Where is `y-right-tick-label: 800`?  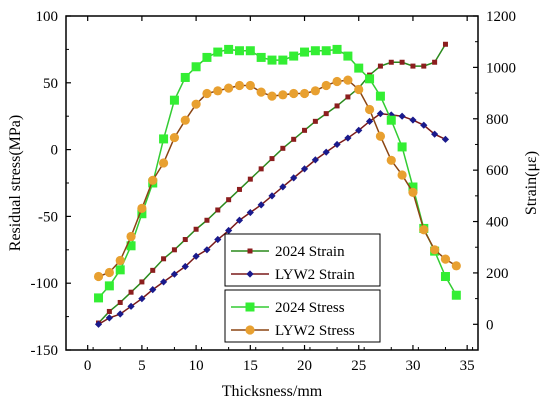
y-right-tick-label: 800 is located at coordinates (497, 120).